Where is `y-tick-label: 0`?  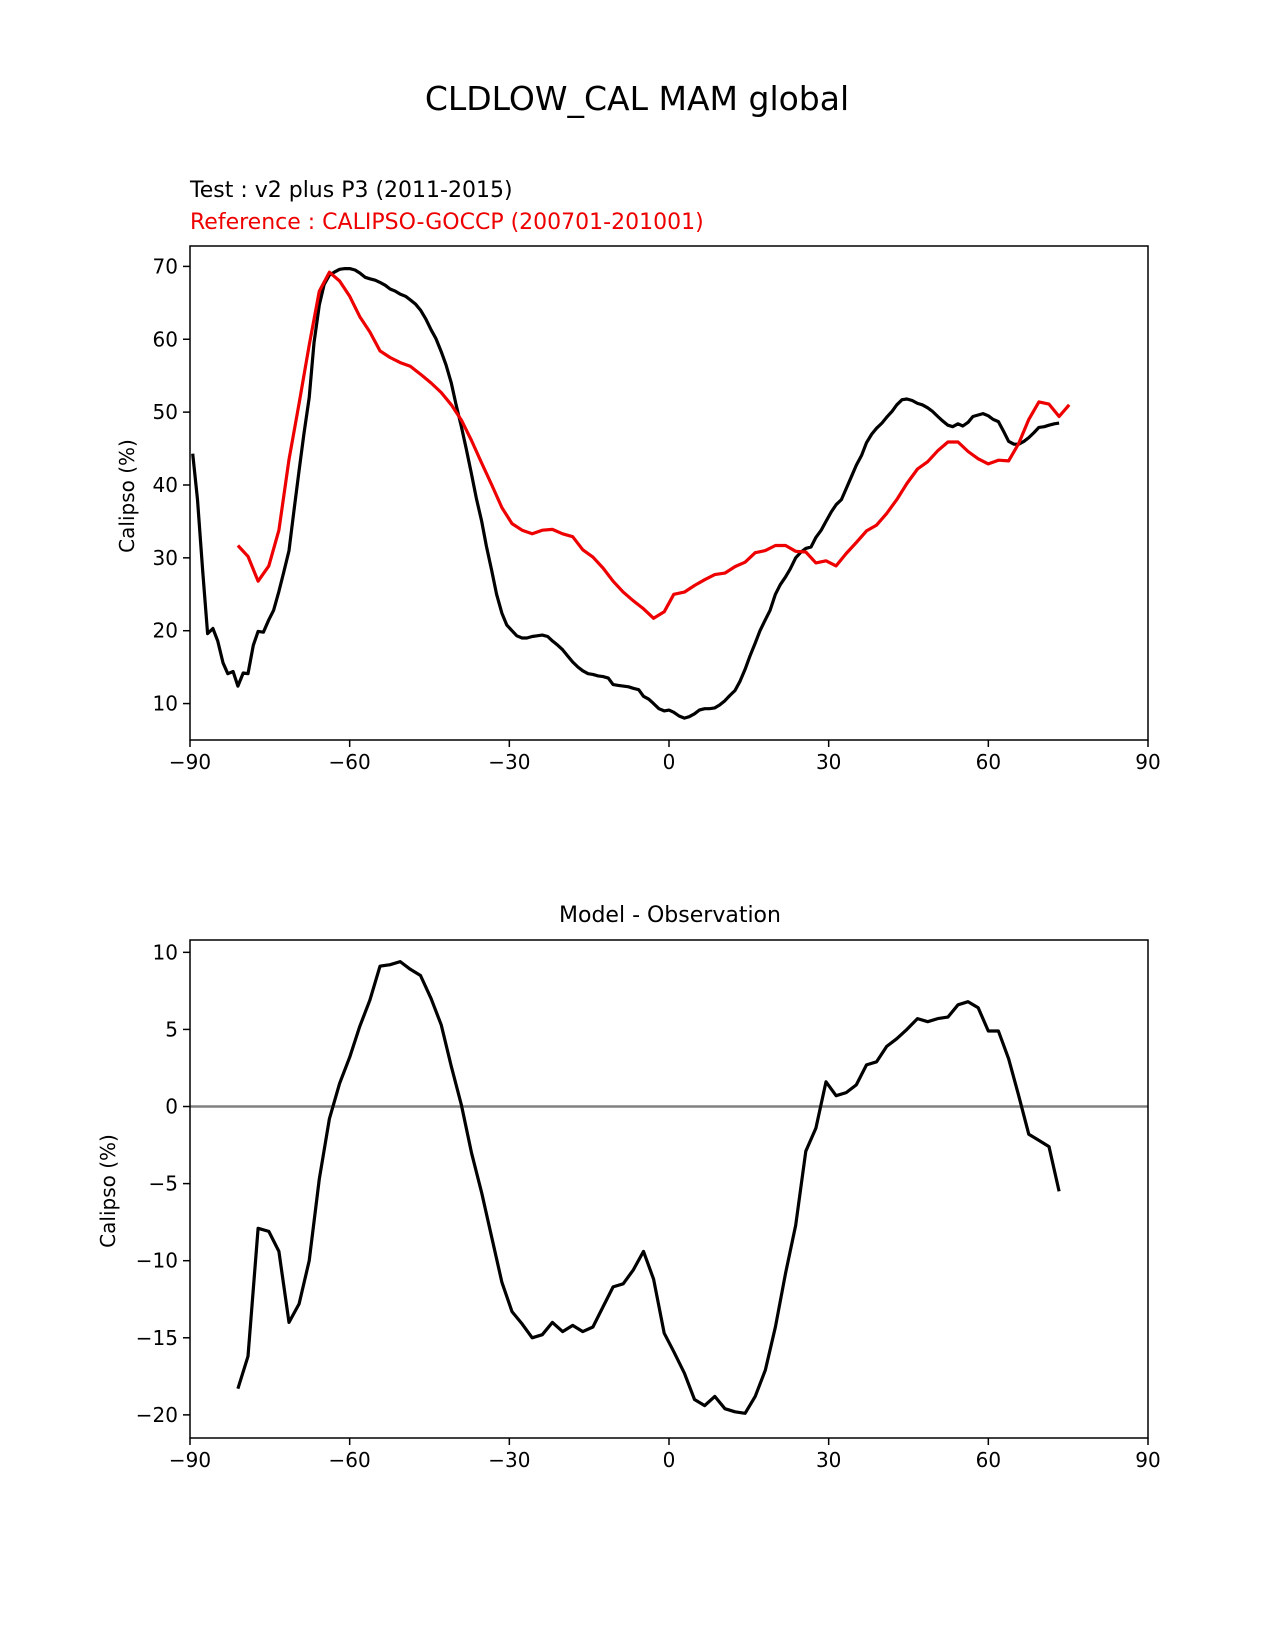
y-tick-label: 0 is located at coordinates (171, 1107).